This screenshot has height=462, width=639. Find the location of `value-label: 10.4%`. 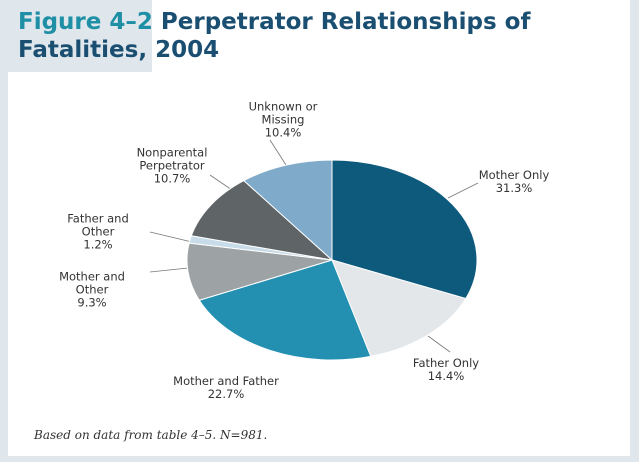

value-label: 10.4% is located at coordinates (283, 132).